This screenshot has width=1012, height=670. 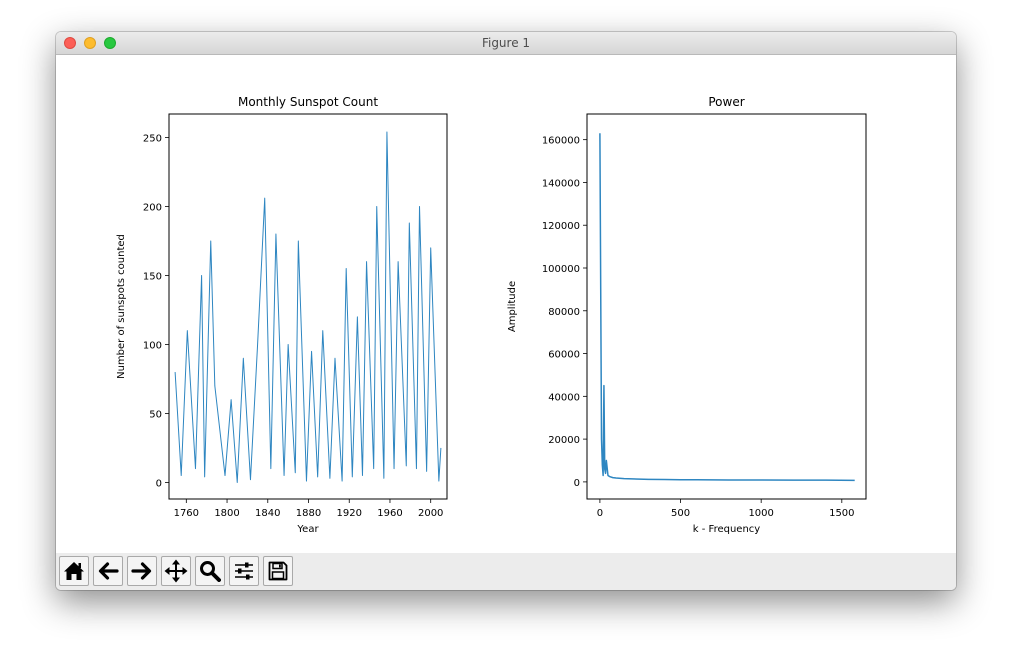 I want to click on arrow-left-icon, so click(x=108, y=571).